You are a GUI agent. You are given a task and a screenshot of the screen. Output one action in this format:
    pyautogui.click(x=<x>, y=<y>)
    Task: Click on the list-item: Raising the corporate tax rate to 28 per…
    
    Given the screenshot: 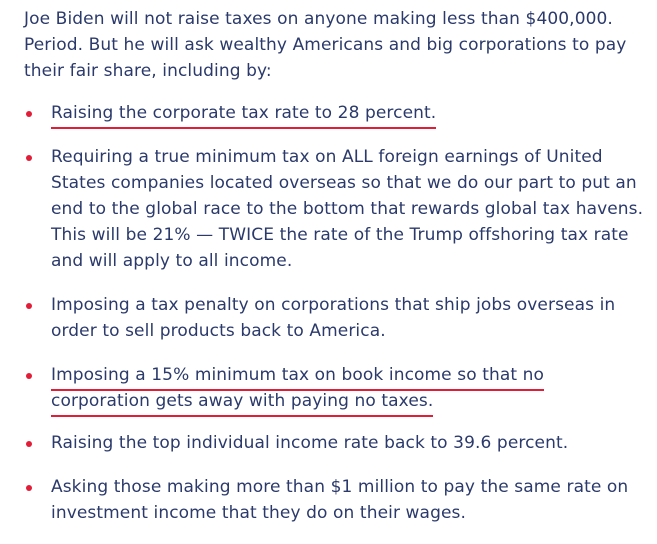 What is the action you would take?
    pyautogui.click(x=339, y=114)
    